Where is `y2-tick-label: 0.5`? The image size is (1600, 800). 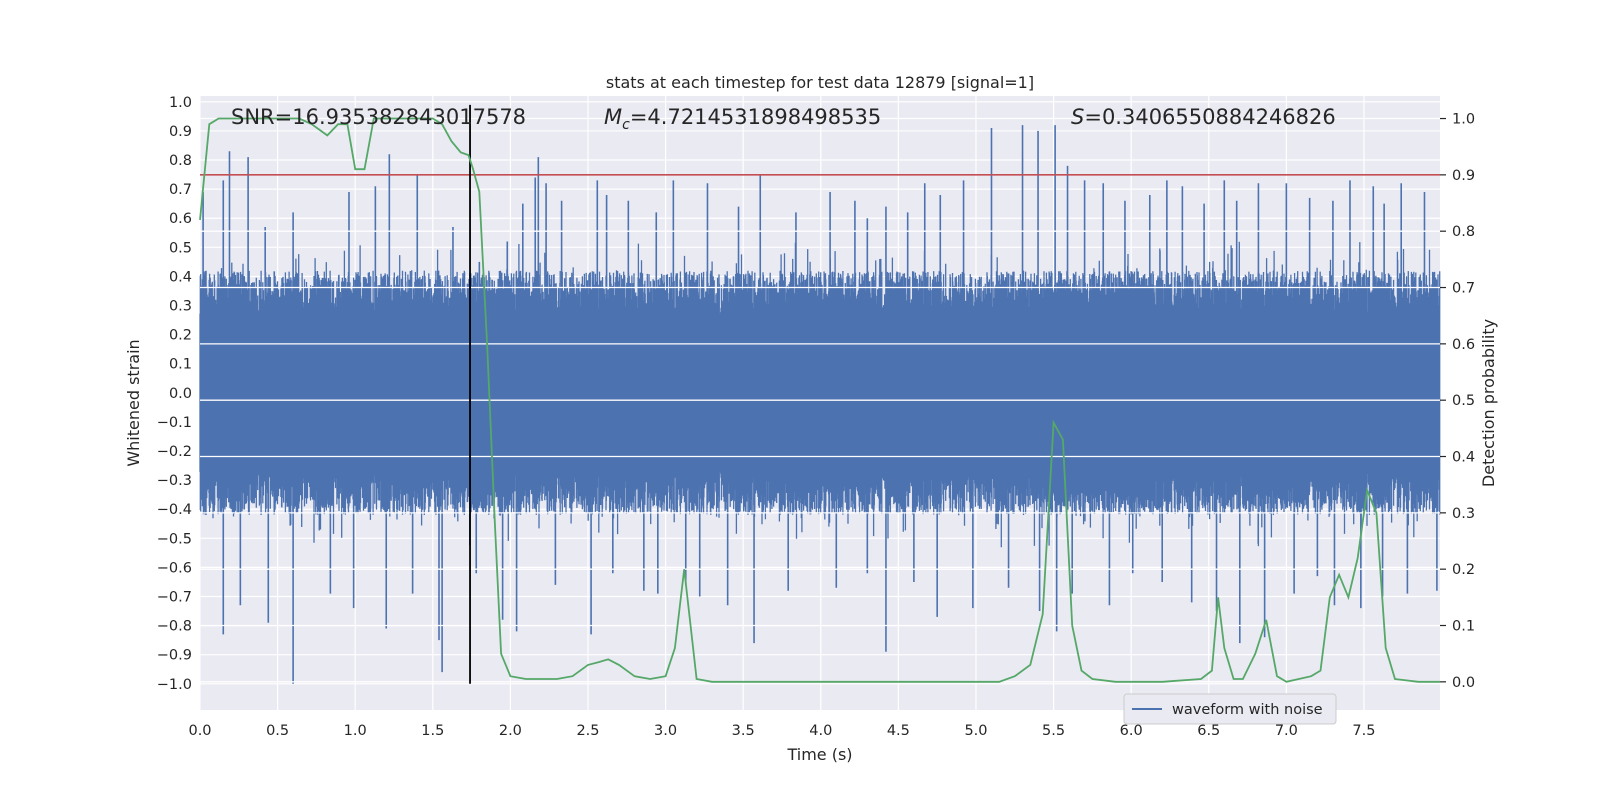
y2-tick-label: 0.5 is located at coordinates (1463, 401).